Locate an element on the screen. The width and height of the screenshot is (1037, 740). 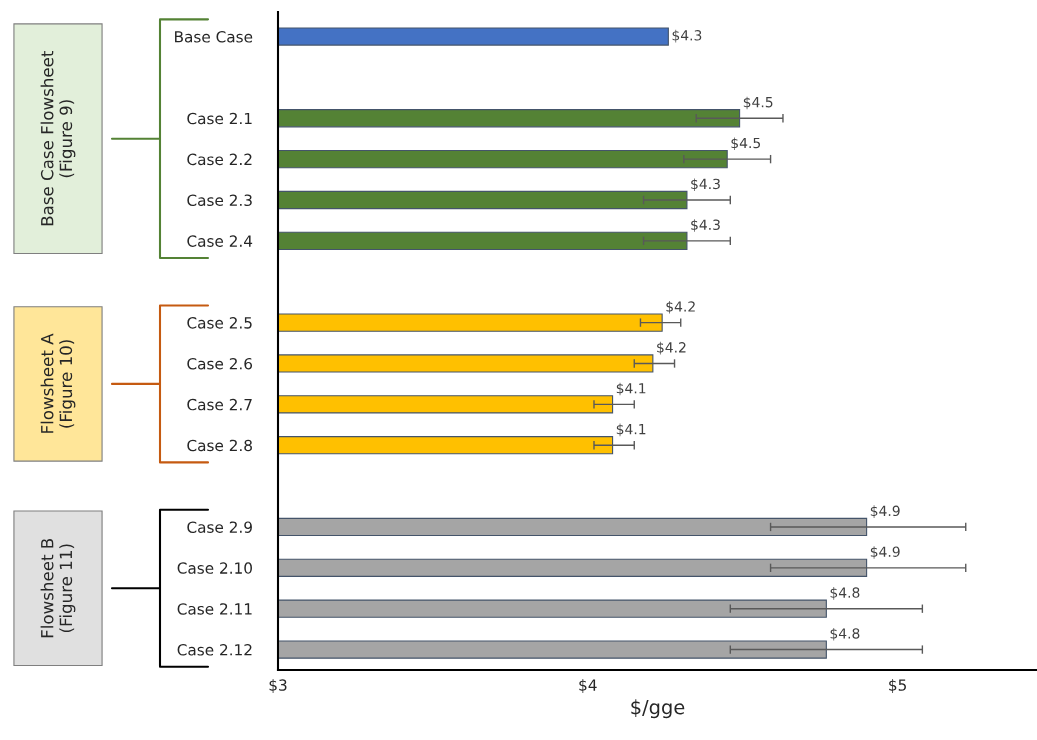
x-tick-label: $5 is located at coordinates (897, 686).